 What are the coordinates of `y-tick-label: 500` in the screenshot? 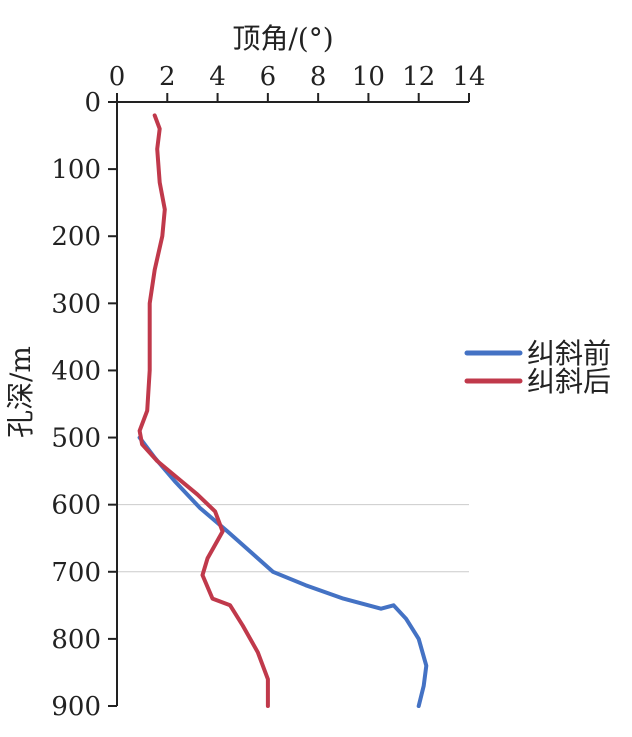 It's located at (76, 439).